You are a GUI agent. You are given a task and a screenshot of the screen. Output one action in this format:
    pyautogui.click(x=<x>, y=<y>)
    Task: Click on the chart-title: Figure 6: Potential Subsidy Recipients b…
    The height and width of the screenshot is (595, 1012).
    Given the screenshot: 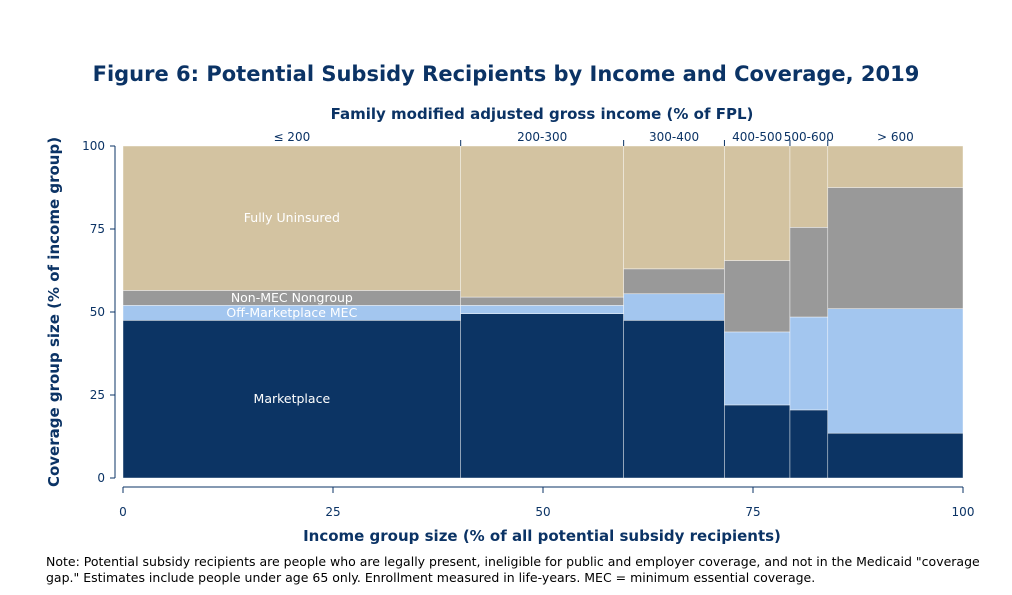 What is the action you would take?
    pyautogui.click(x=506, y=74)
    